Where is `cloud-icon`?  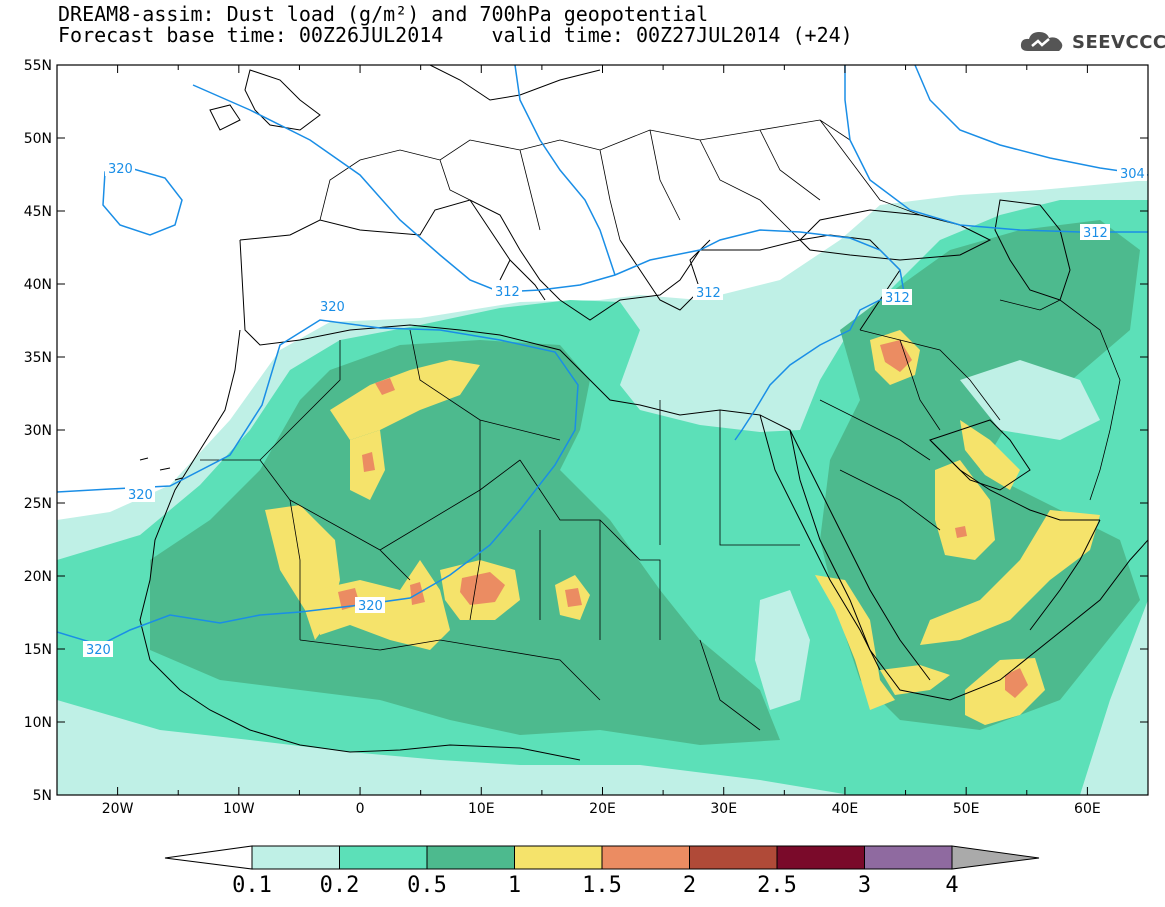
cloud-icon is located at coordinates (1041, 41).